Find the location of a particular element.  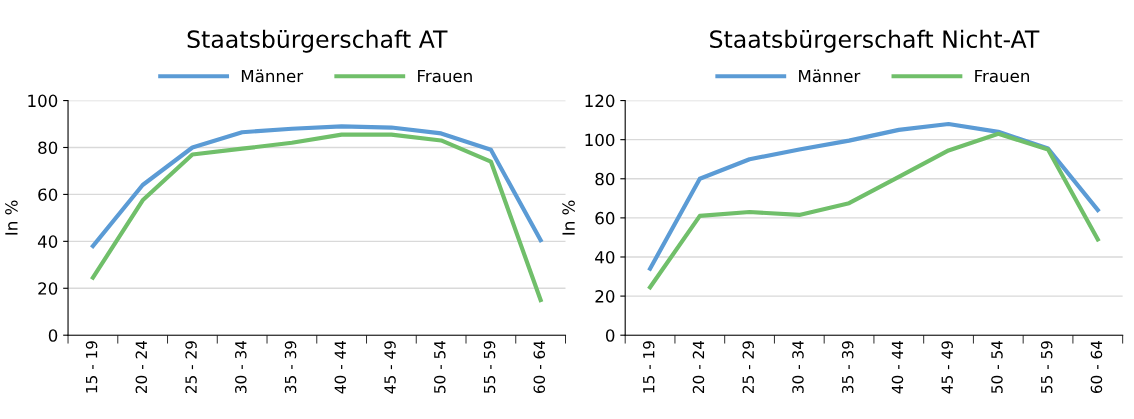

y-tick-label: 120 is located at coordinates (600, 101).